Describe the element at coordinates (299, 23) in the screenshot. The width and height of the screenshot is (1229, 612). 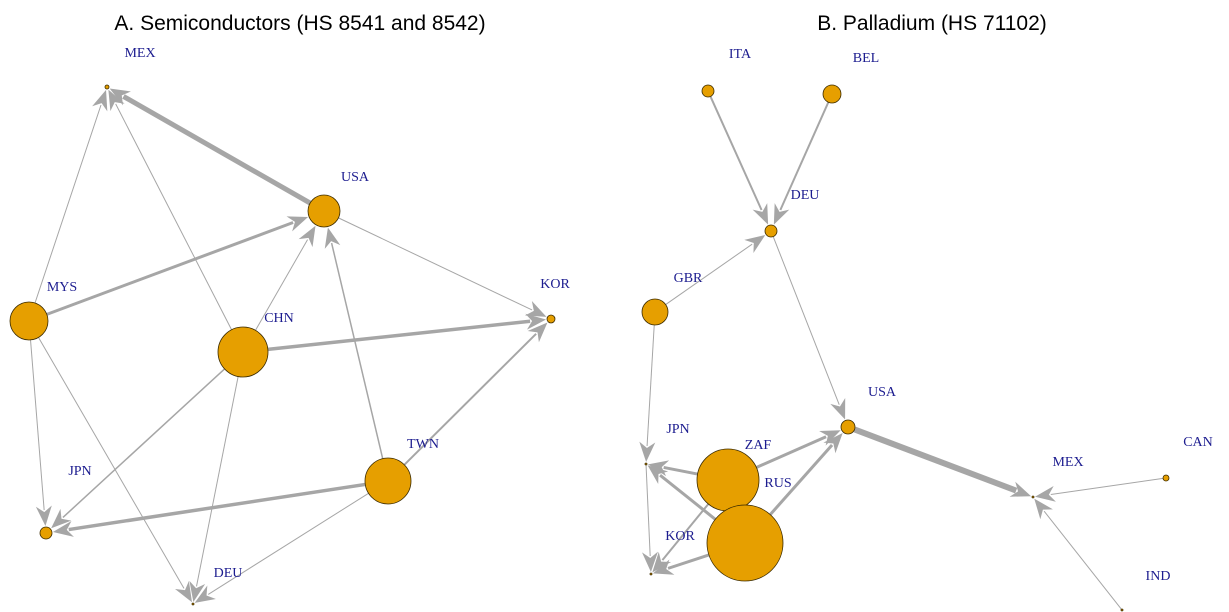
I see `panel-title: A. Semiconductors (HS 8541 and 8542)` at that location.